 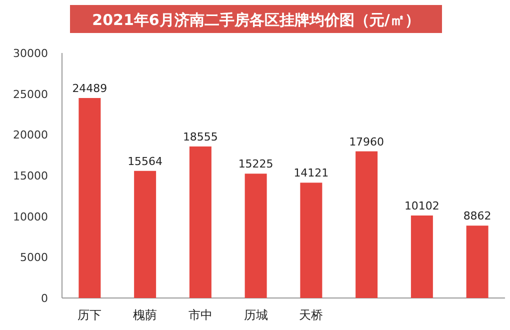 What do you see at coordinates (256, 164) in the screenshot?
I see `data-label: 15225` at bounding box center [256, 164].